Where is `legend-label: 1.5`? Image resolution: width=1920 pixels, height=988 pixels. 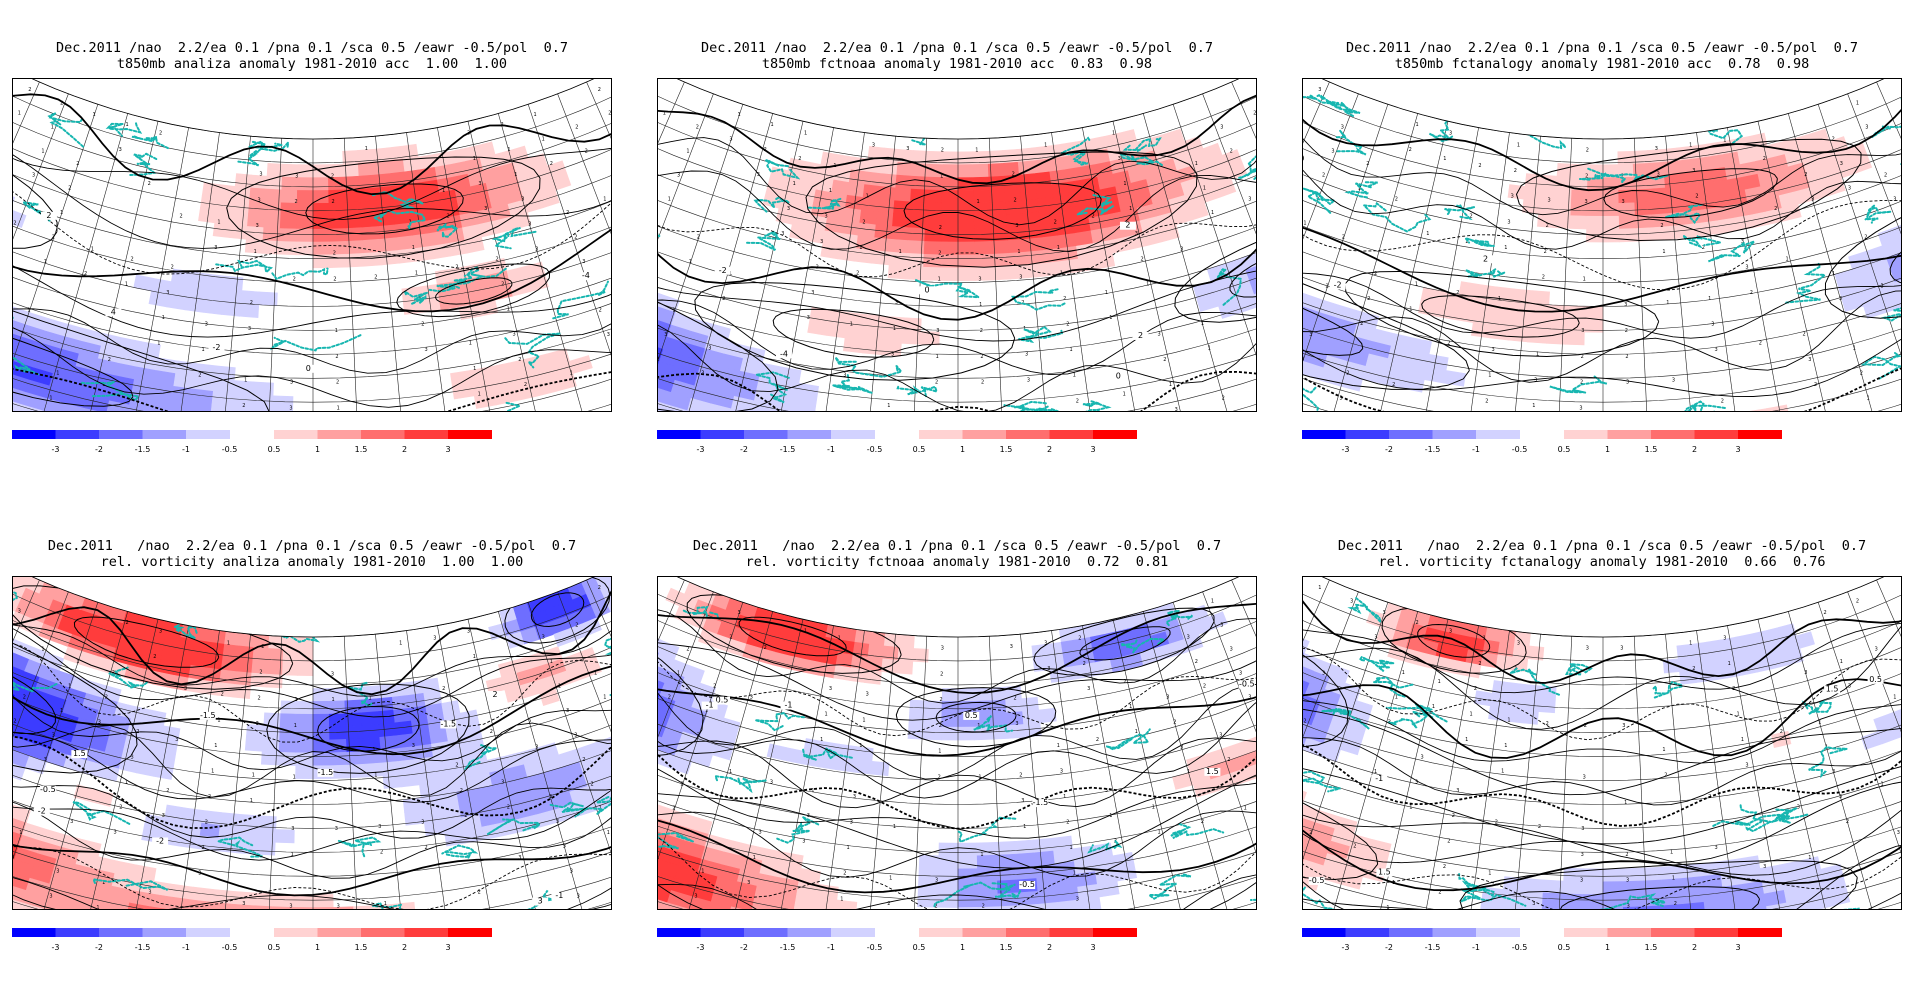
legend-label: 1.5 is located at coordinates (361, 449).